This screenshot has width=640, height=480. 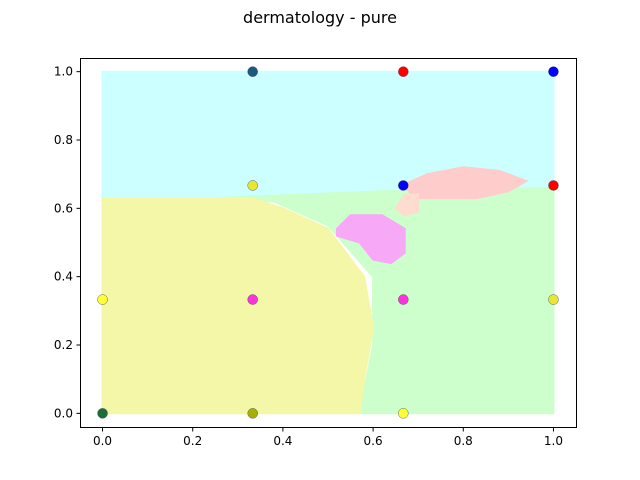 What do you see at coordinates (67, 242) in the screenshot?
I see `y-axis: 0.0 0.2 0.4 0.6 0.8 1.0` at bounding box center [67, 242].